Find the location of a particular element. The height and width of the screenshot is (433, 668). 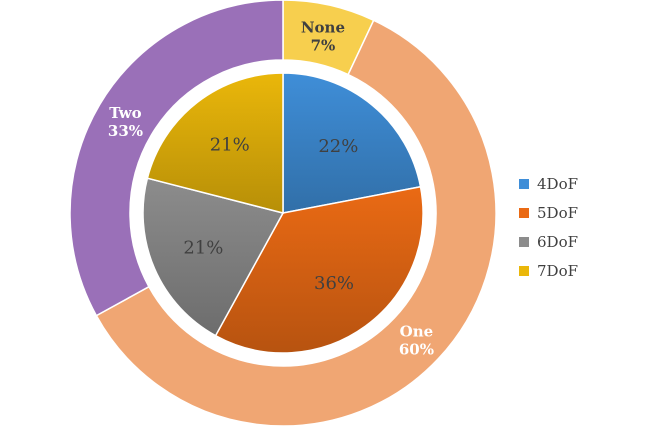

inner-label-5dof: 36% is located at coordinates (334, 283).